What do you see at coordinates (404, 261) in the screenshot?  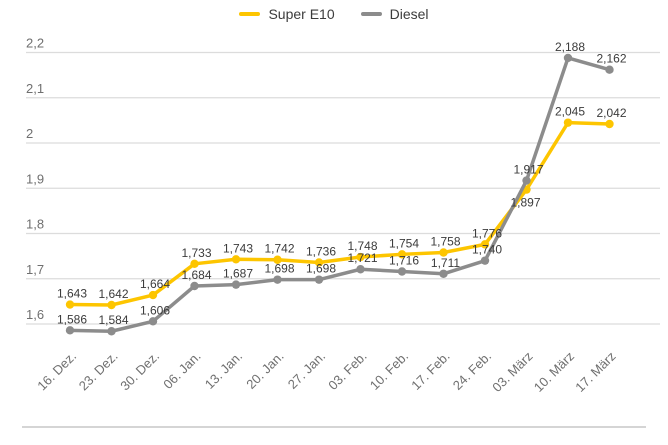 I see `point-value-label: 1,716` at bounding box center [404, 261].